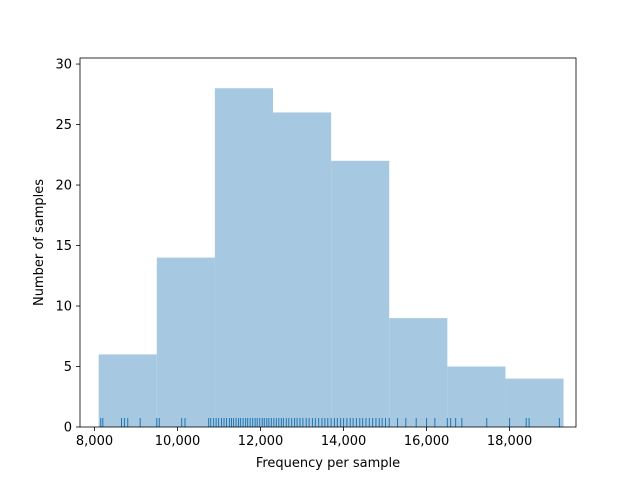 This screenshot has height=480, width=640. Describe the element at coordinates (304, 438) in the screenshot. I see `x-axis-ticks: 8,000 10,000 12,000 14,000 16,000 18,000` at that location.